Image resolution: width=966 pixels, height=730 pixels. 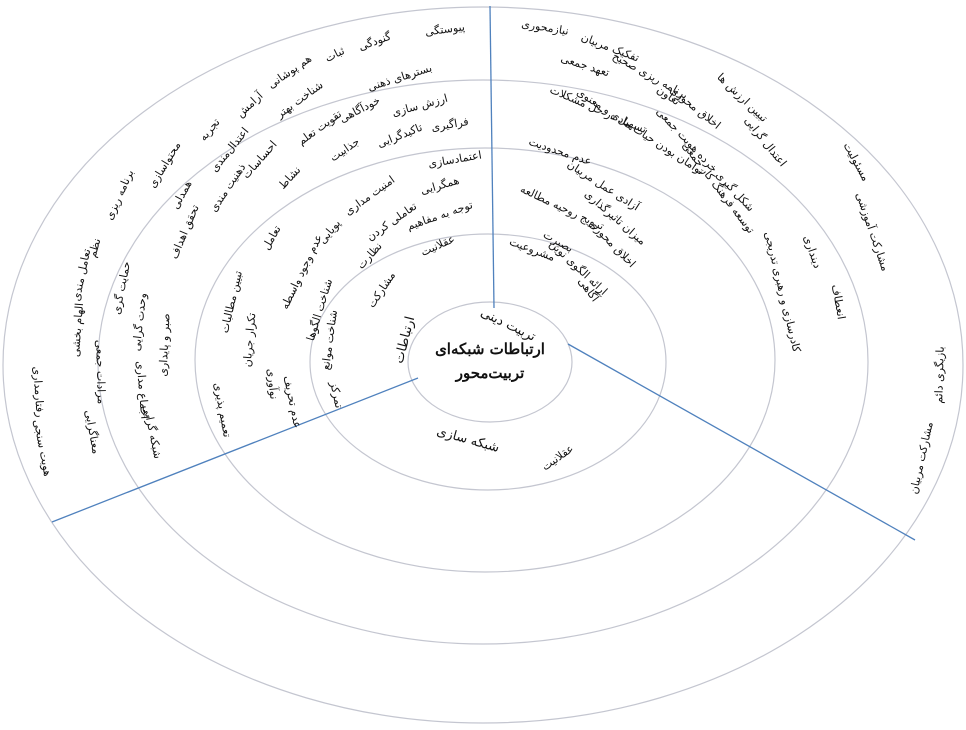 I want to click on item-label: پیوستگی, so click(x=444, y=29).